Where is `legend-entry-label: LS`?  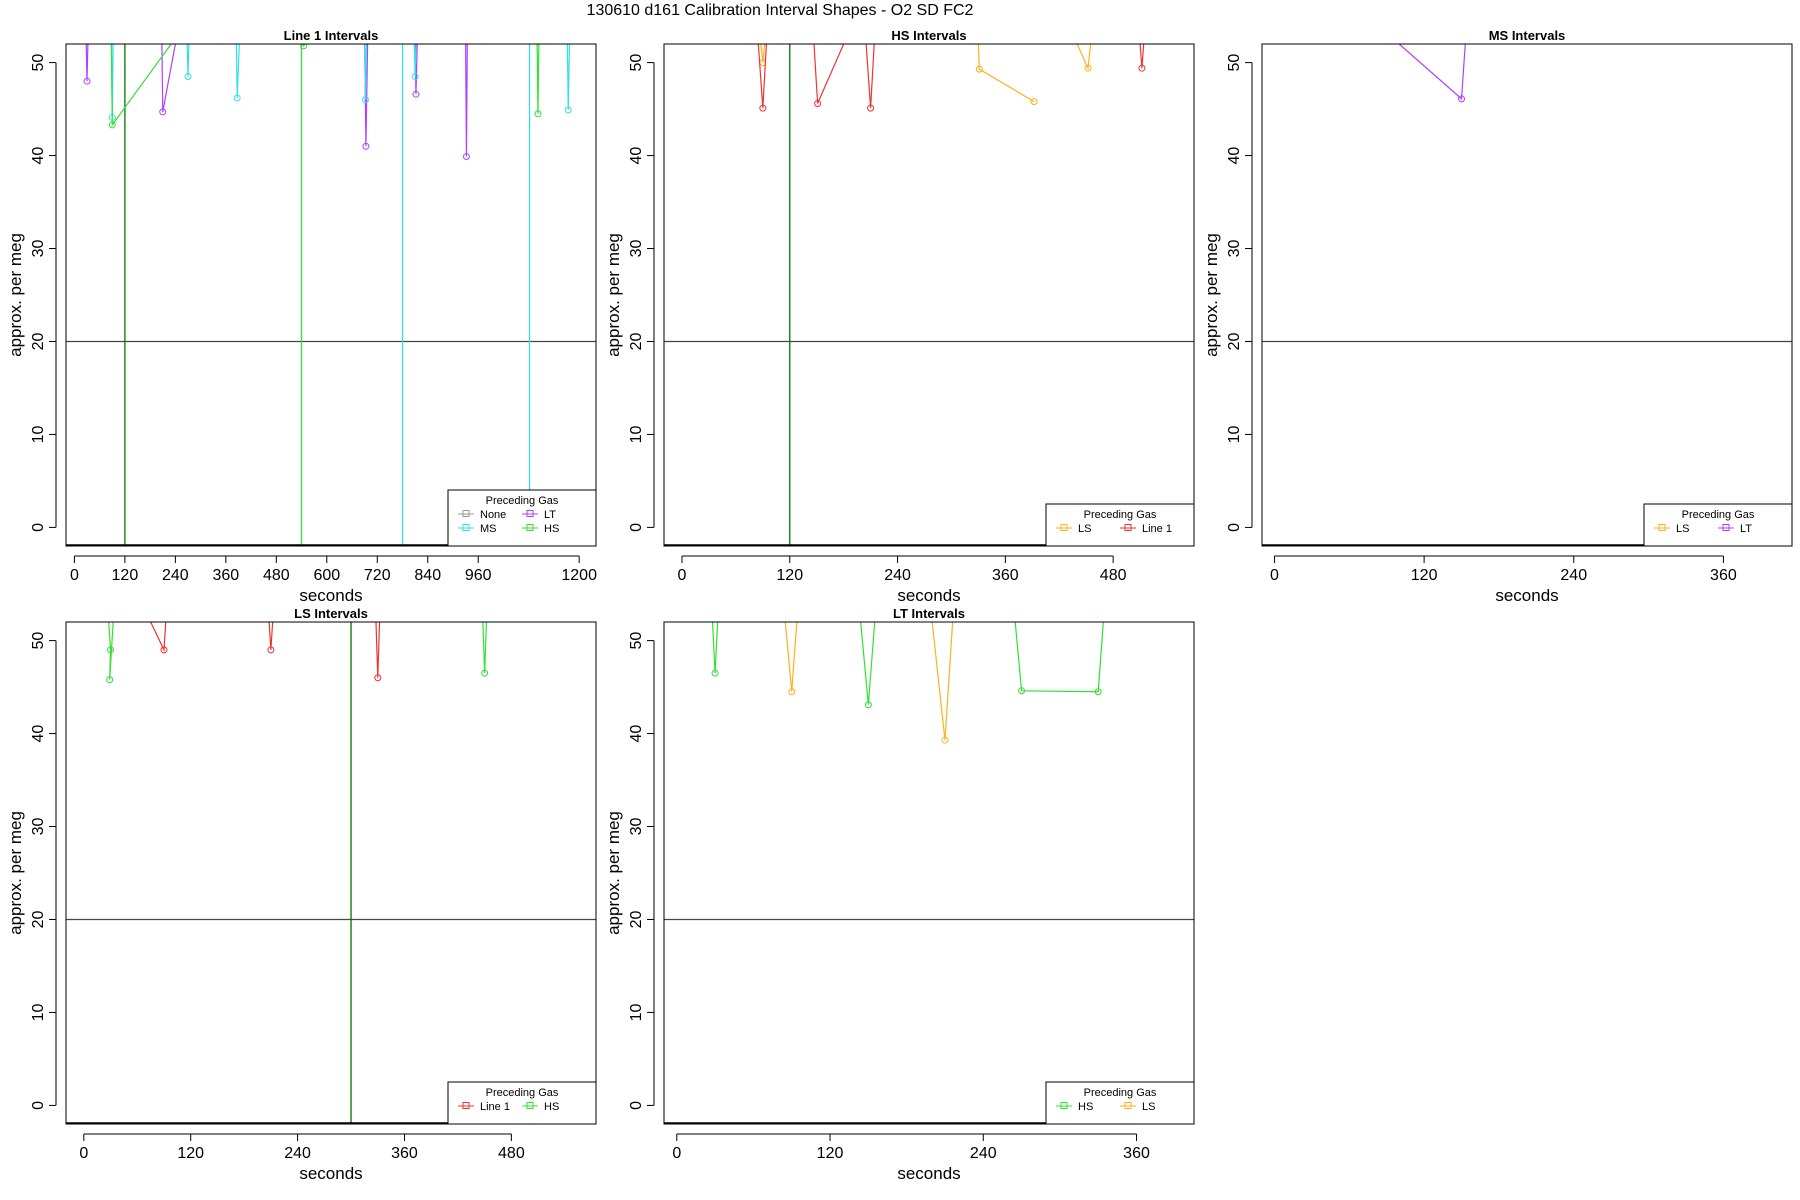 legend-entry-label: LS is located at coordinates (1148, 1107).